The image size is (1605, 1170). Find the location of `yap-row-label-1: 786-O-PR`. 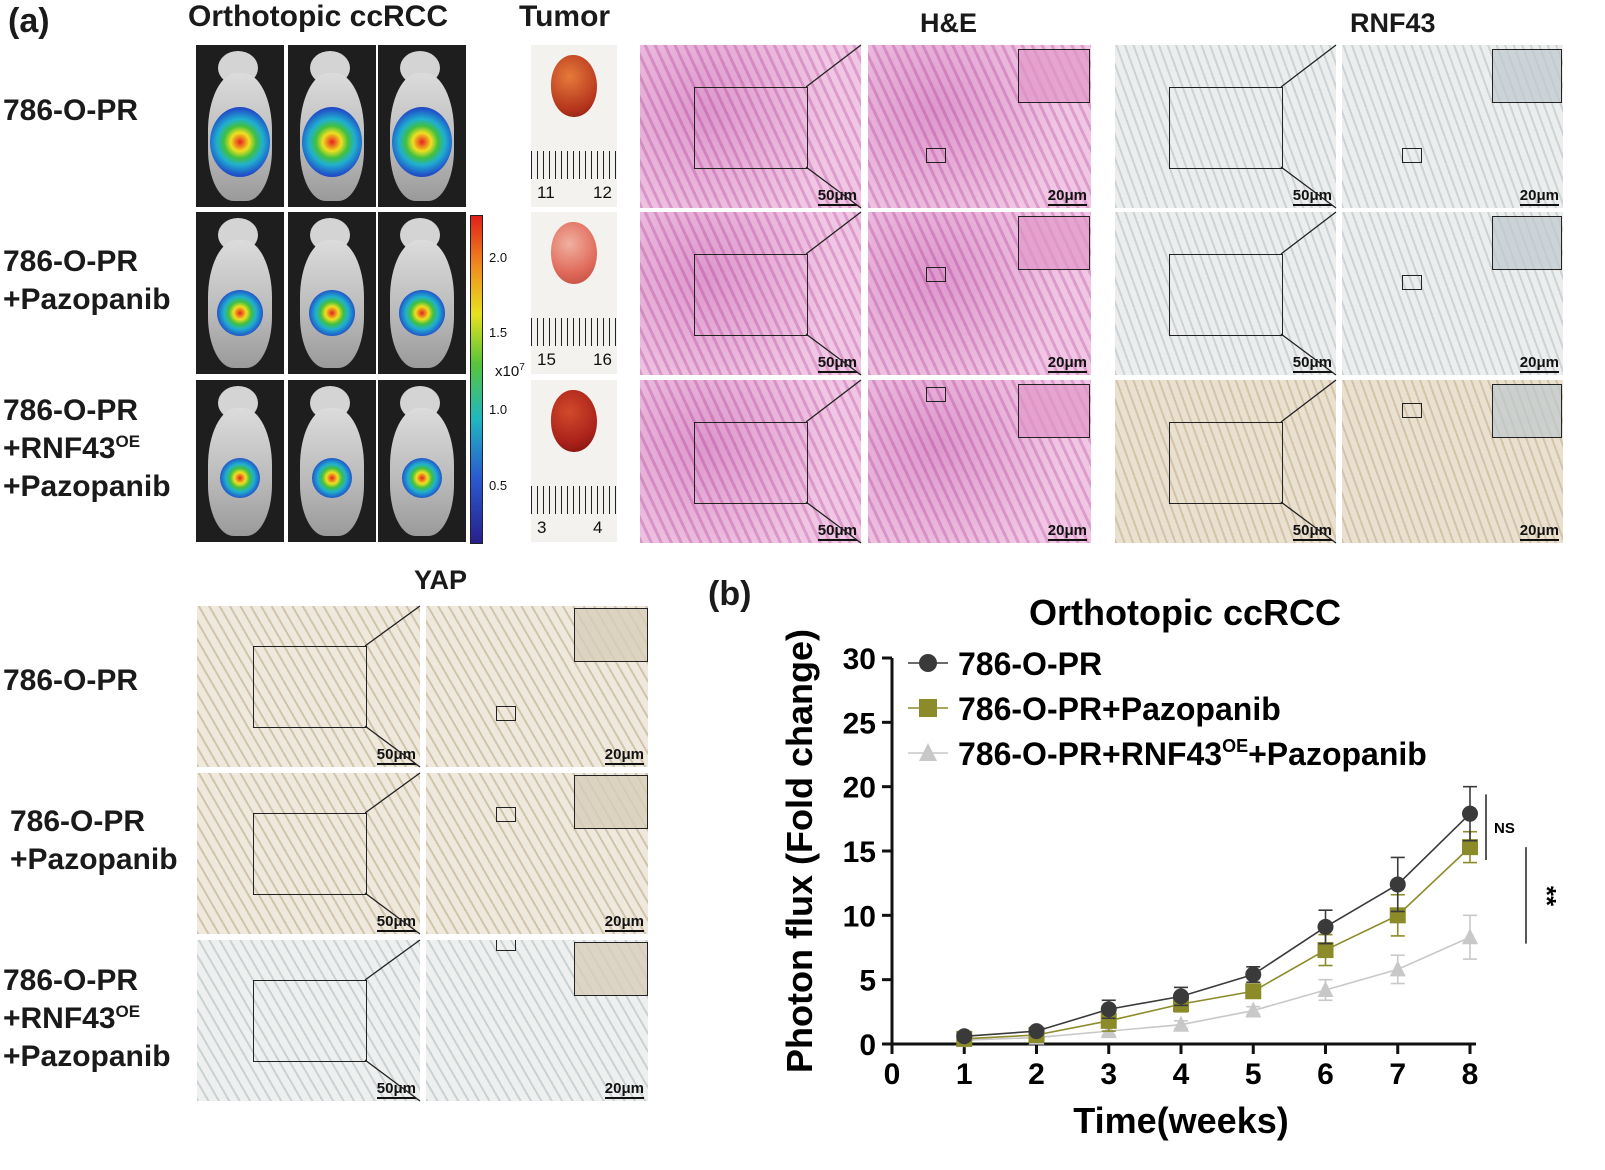

yap-row-label-1: 786-O-PR is located at coordinates (70, 681).